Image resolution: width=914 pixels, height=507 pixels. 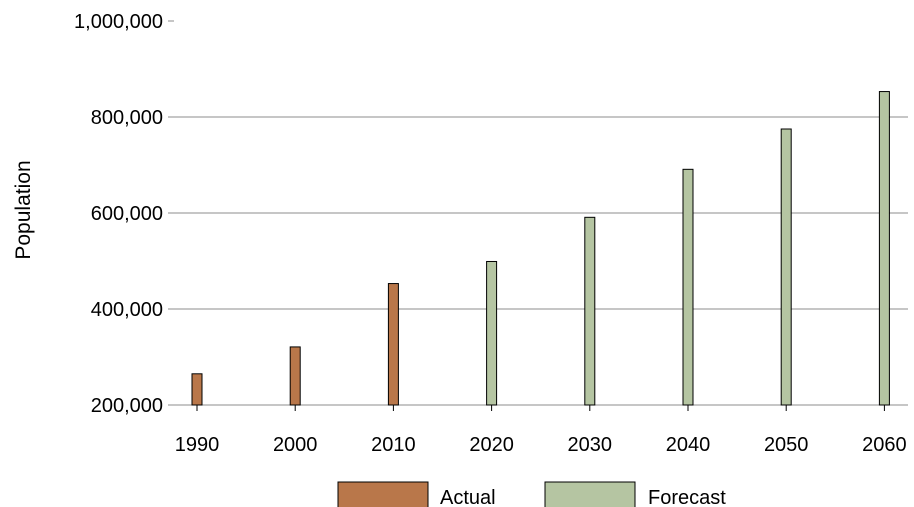 What do you see at coordinates (884, 445) in the screenshot?
I see `x-tick-label: 2060` at bounding box center [884, 445].